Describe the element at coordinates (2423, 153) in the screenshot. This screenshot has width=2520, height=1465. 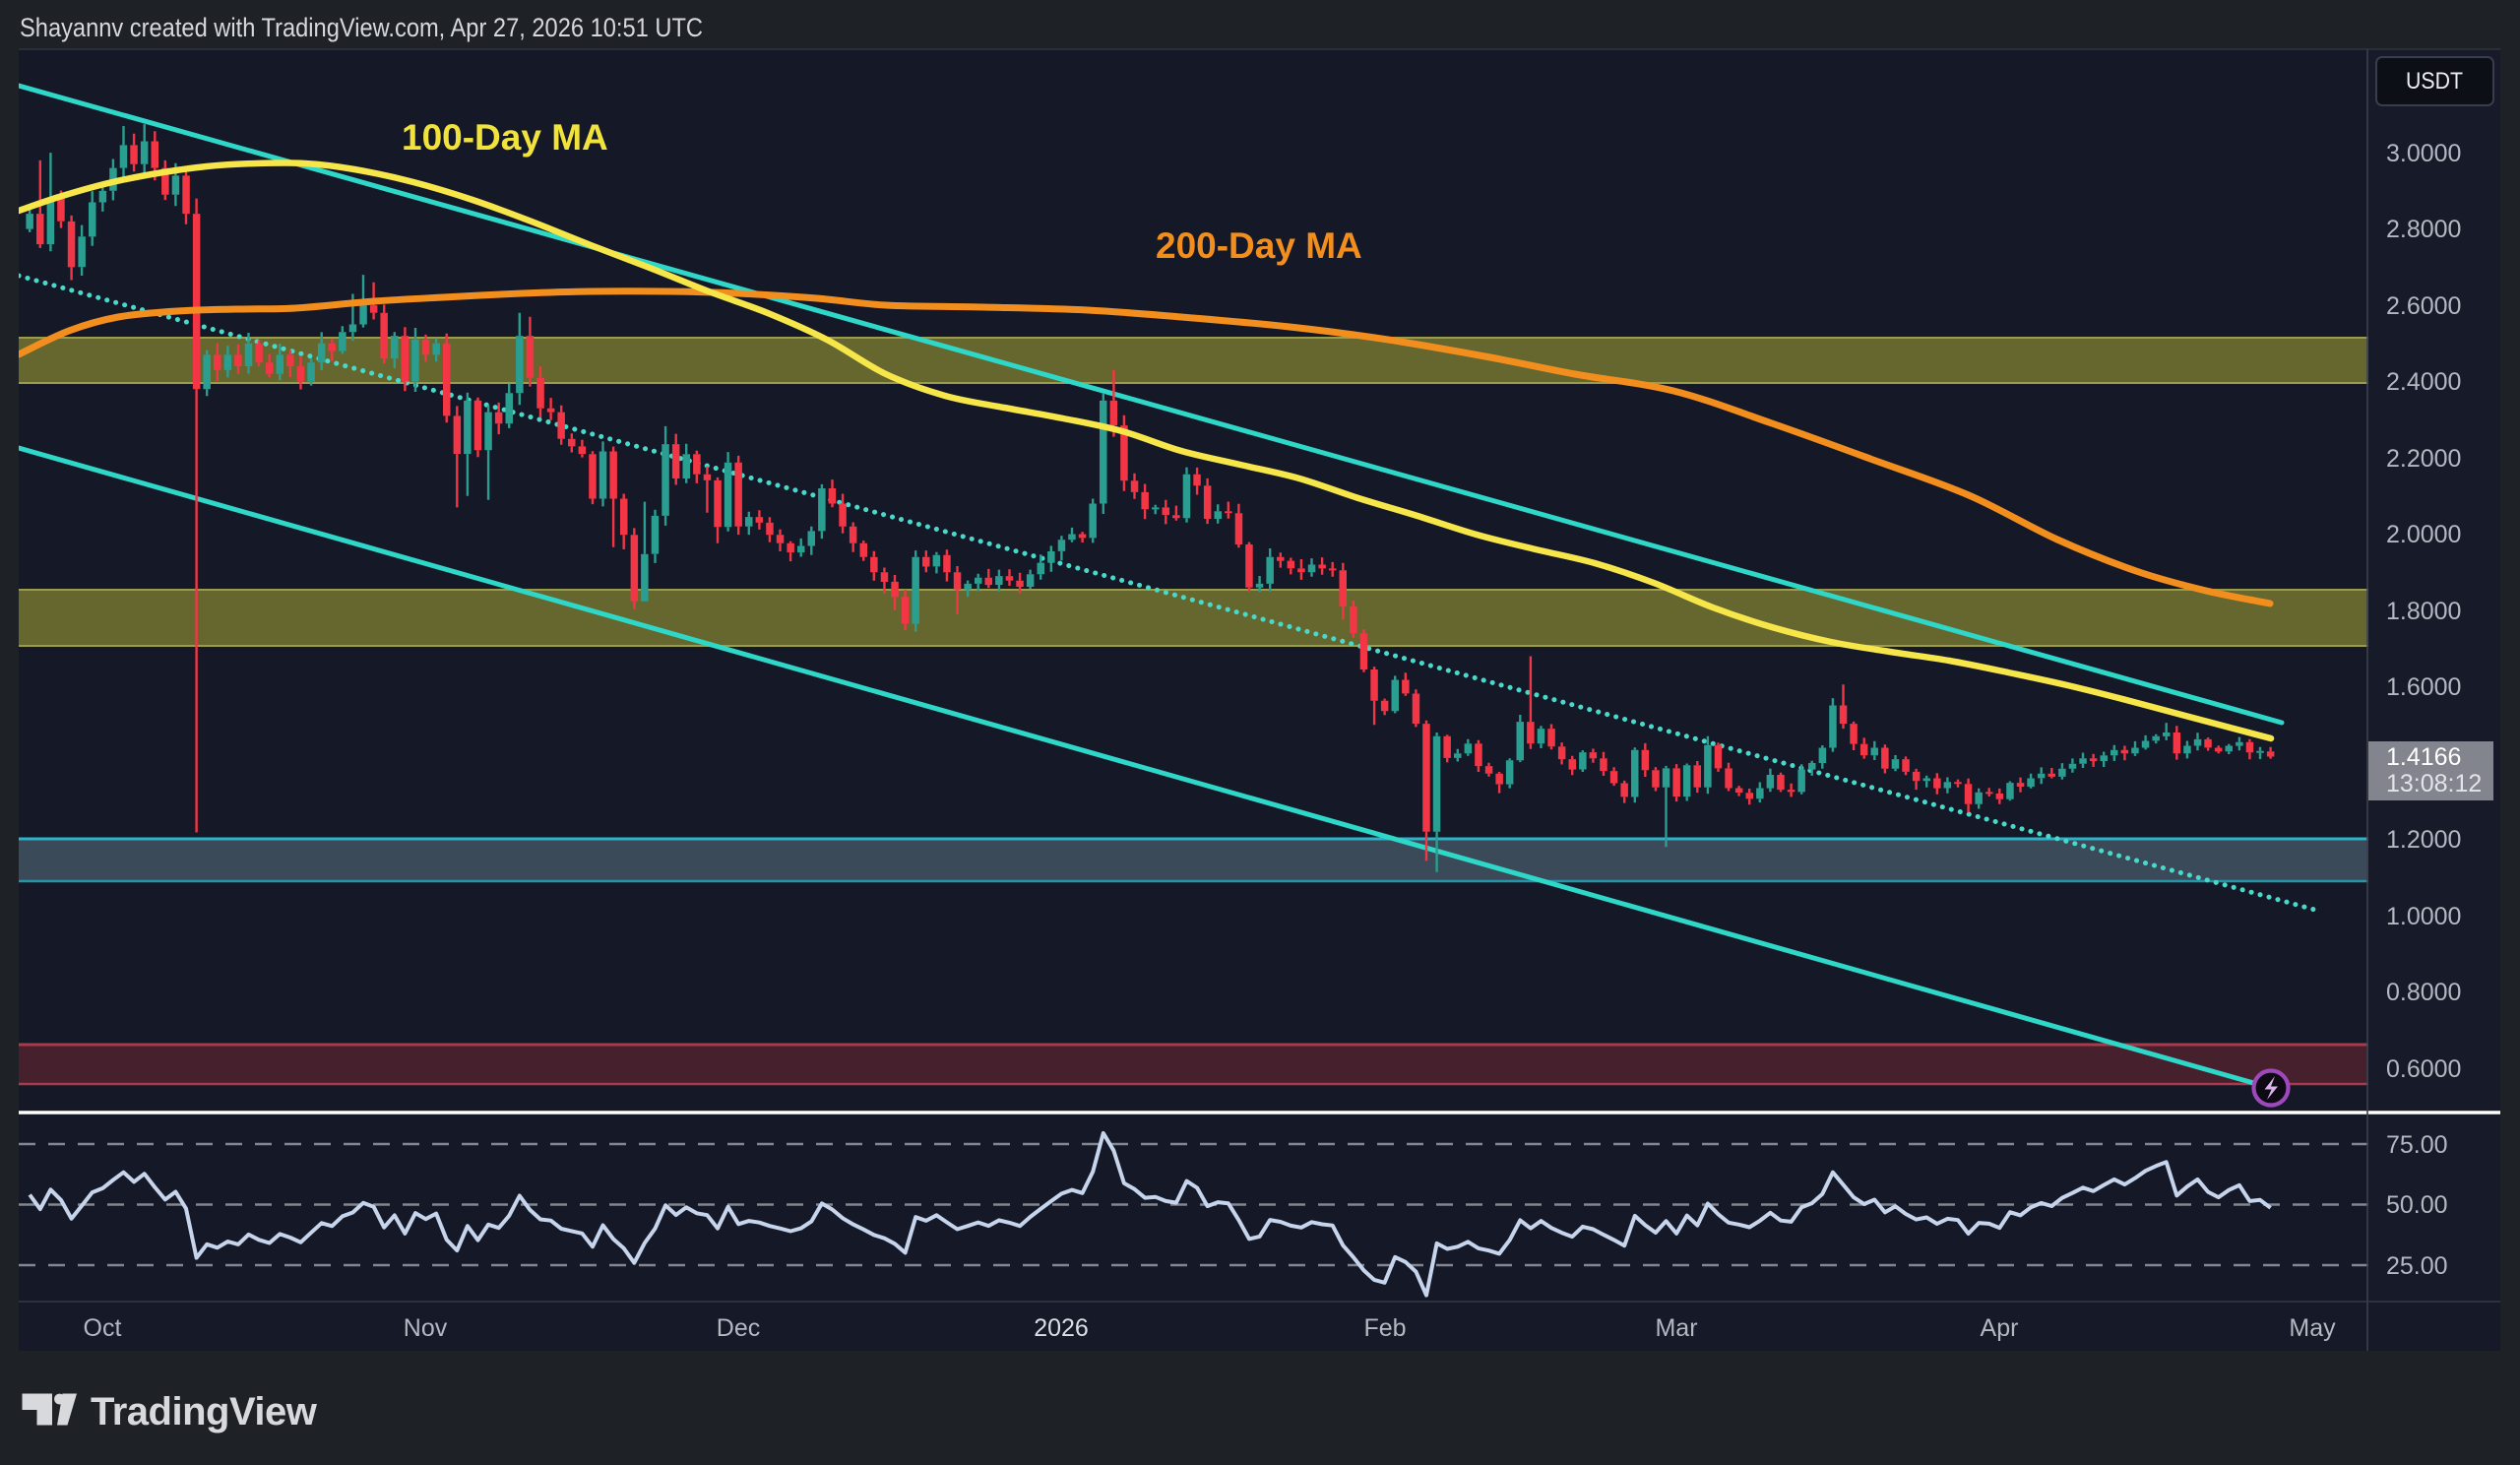
I see `svg-text: 3.0000` at that location.